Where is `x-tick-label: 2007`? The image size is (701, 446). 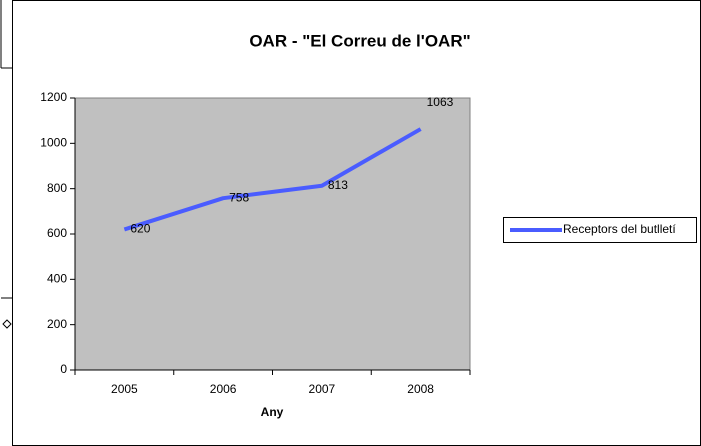
x-tick-label: 2007 is located at coordinates (322, 389).